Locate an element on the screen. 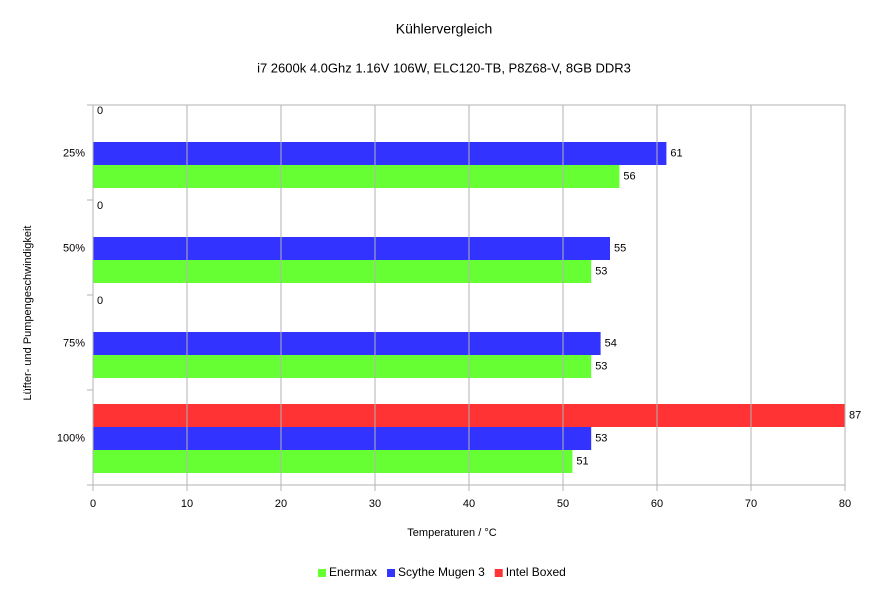 The height and width of the screenshot is (597, 888). data-label: 87 is located at coordinates (855, 415).